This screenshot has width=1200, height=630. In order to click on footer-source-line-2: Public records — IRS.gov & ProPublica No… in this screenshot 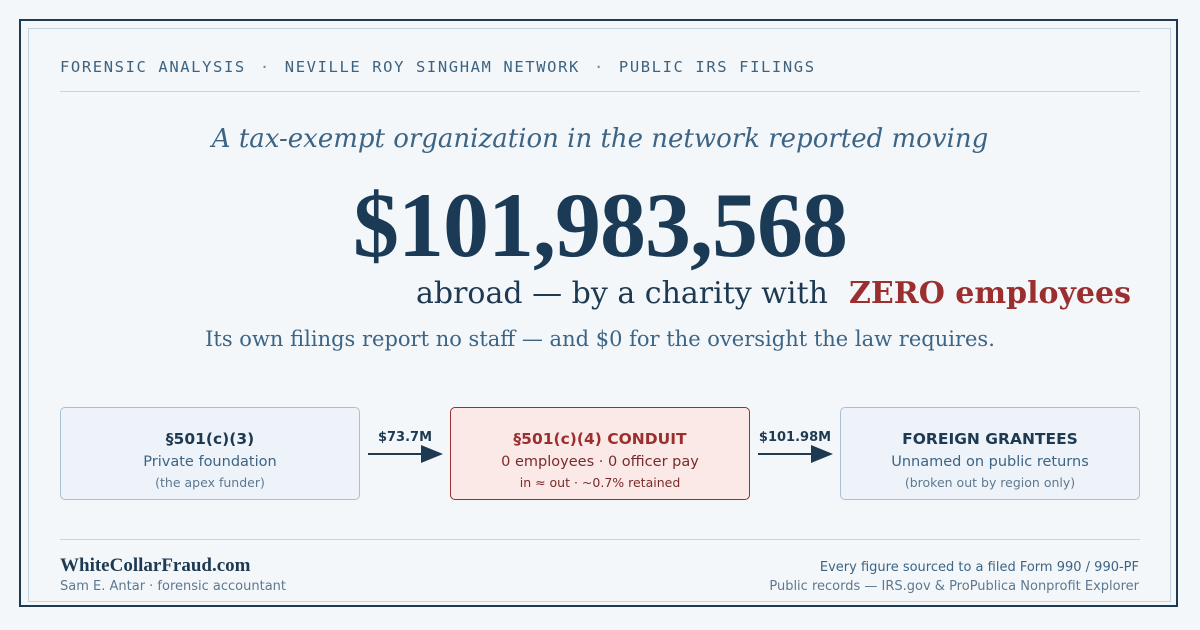, I will do `click(954, 586)`.